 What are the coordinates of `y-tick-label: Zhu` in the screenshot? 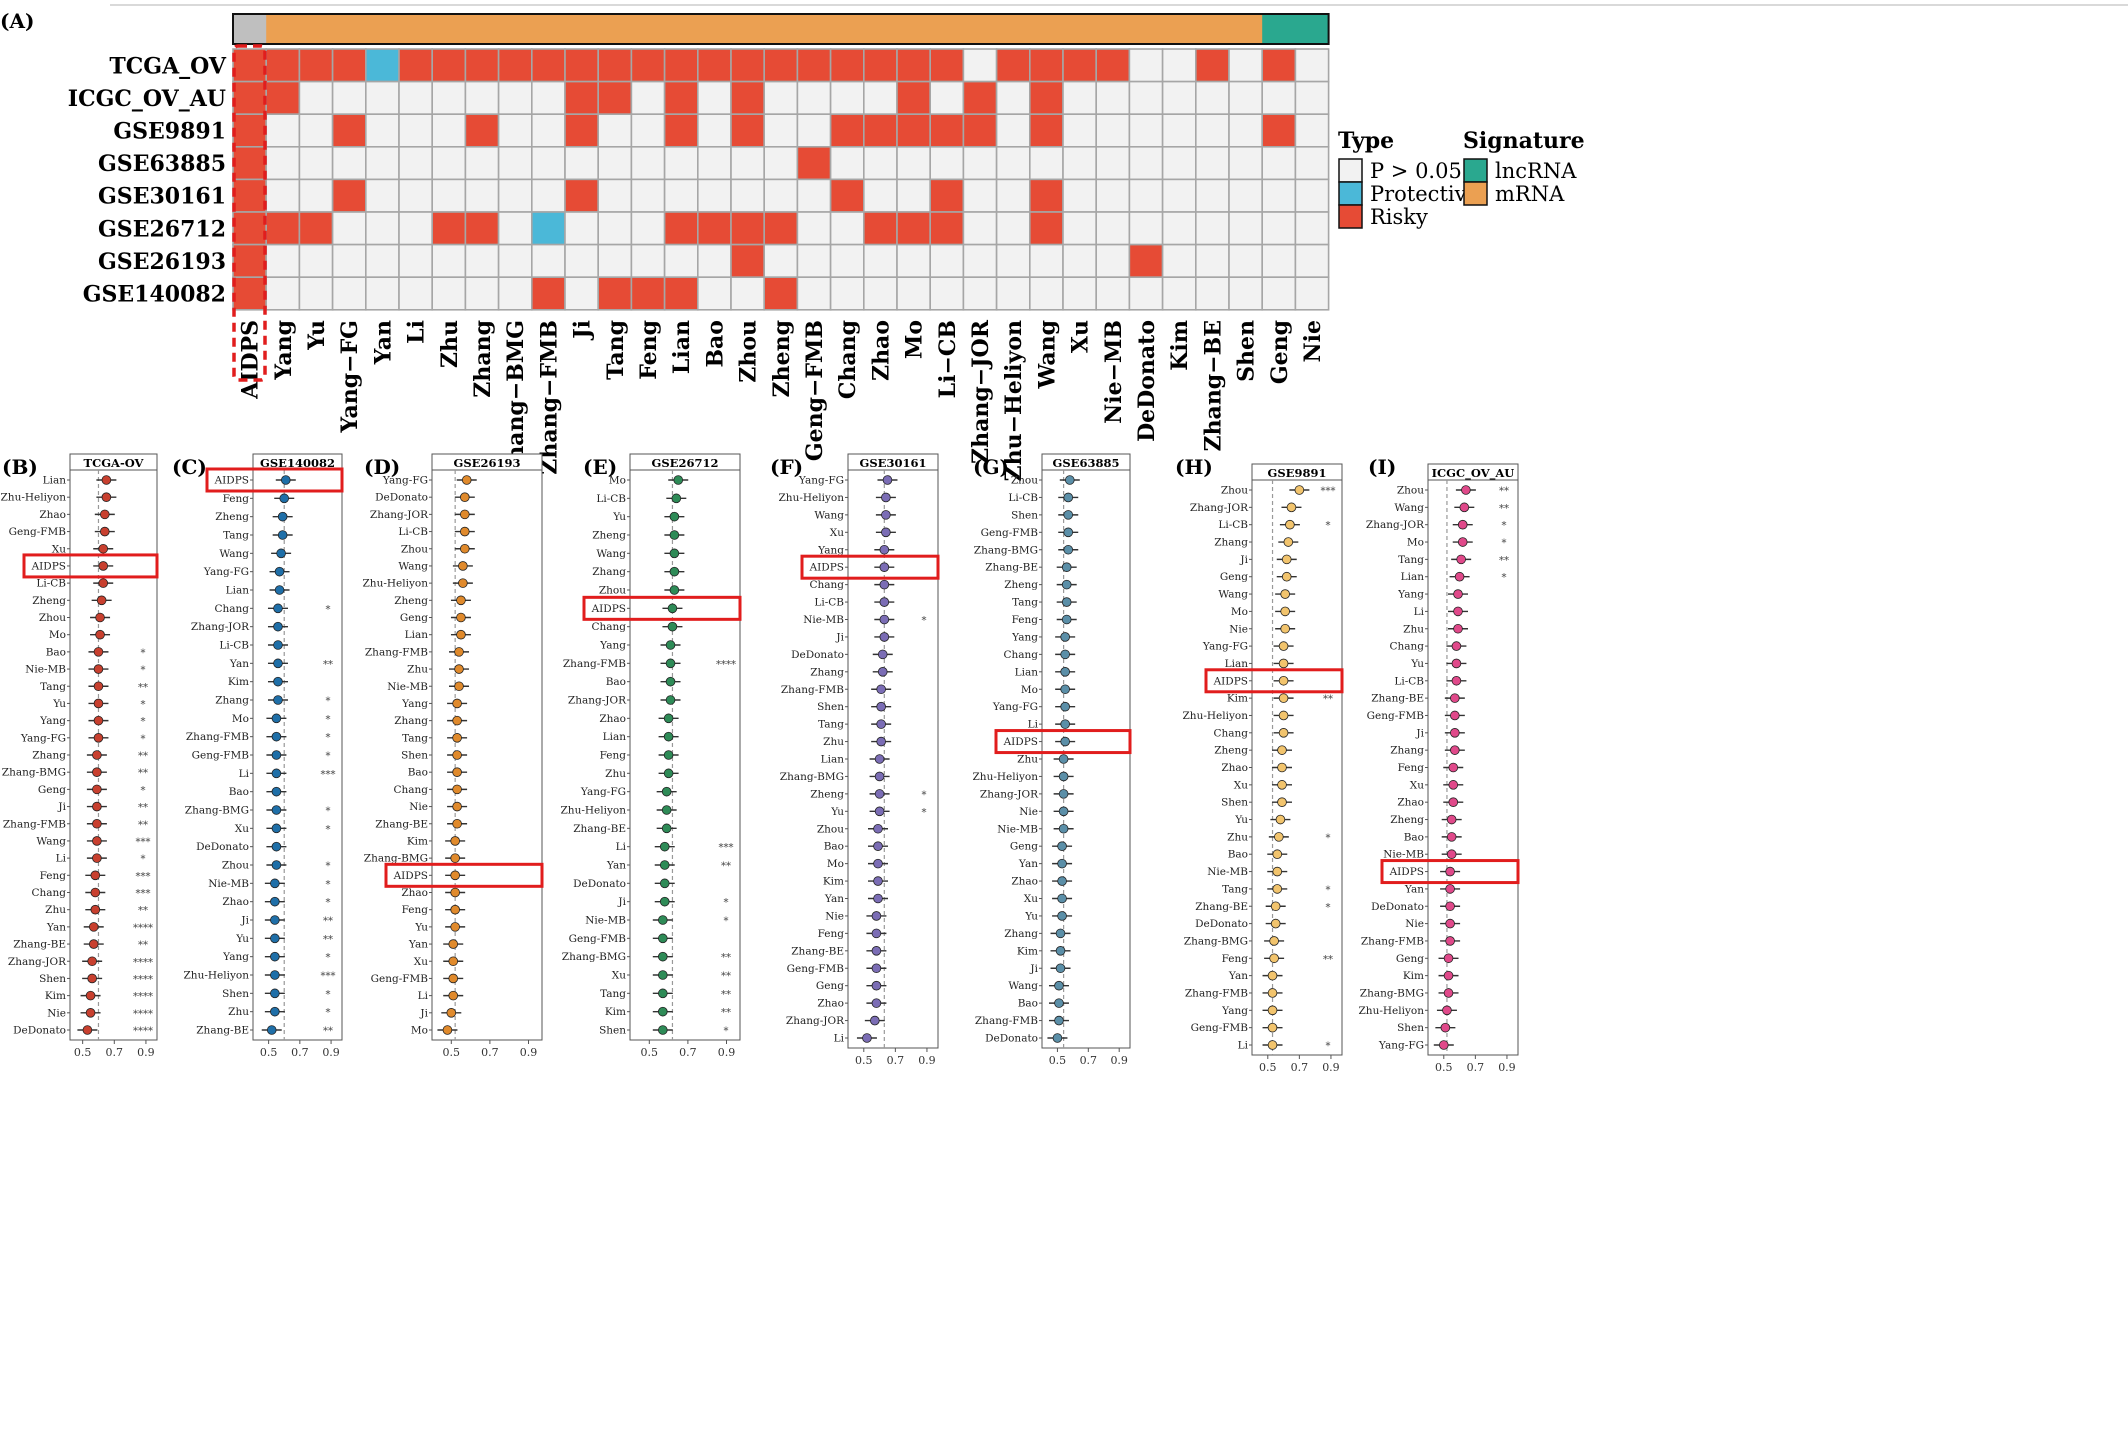 It's located at (1237, 837).